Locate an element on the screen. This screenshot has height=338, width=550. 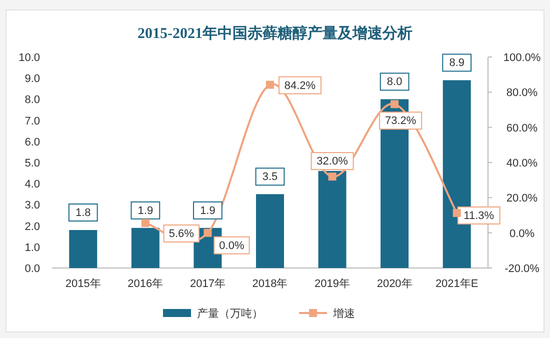
x-tick-label: 2021年E is located at coordinates (456, 284).